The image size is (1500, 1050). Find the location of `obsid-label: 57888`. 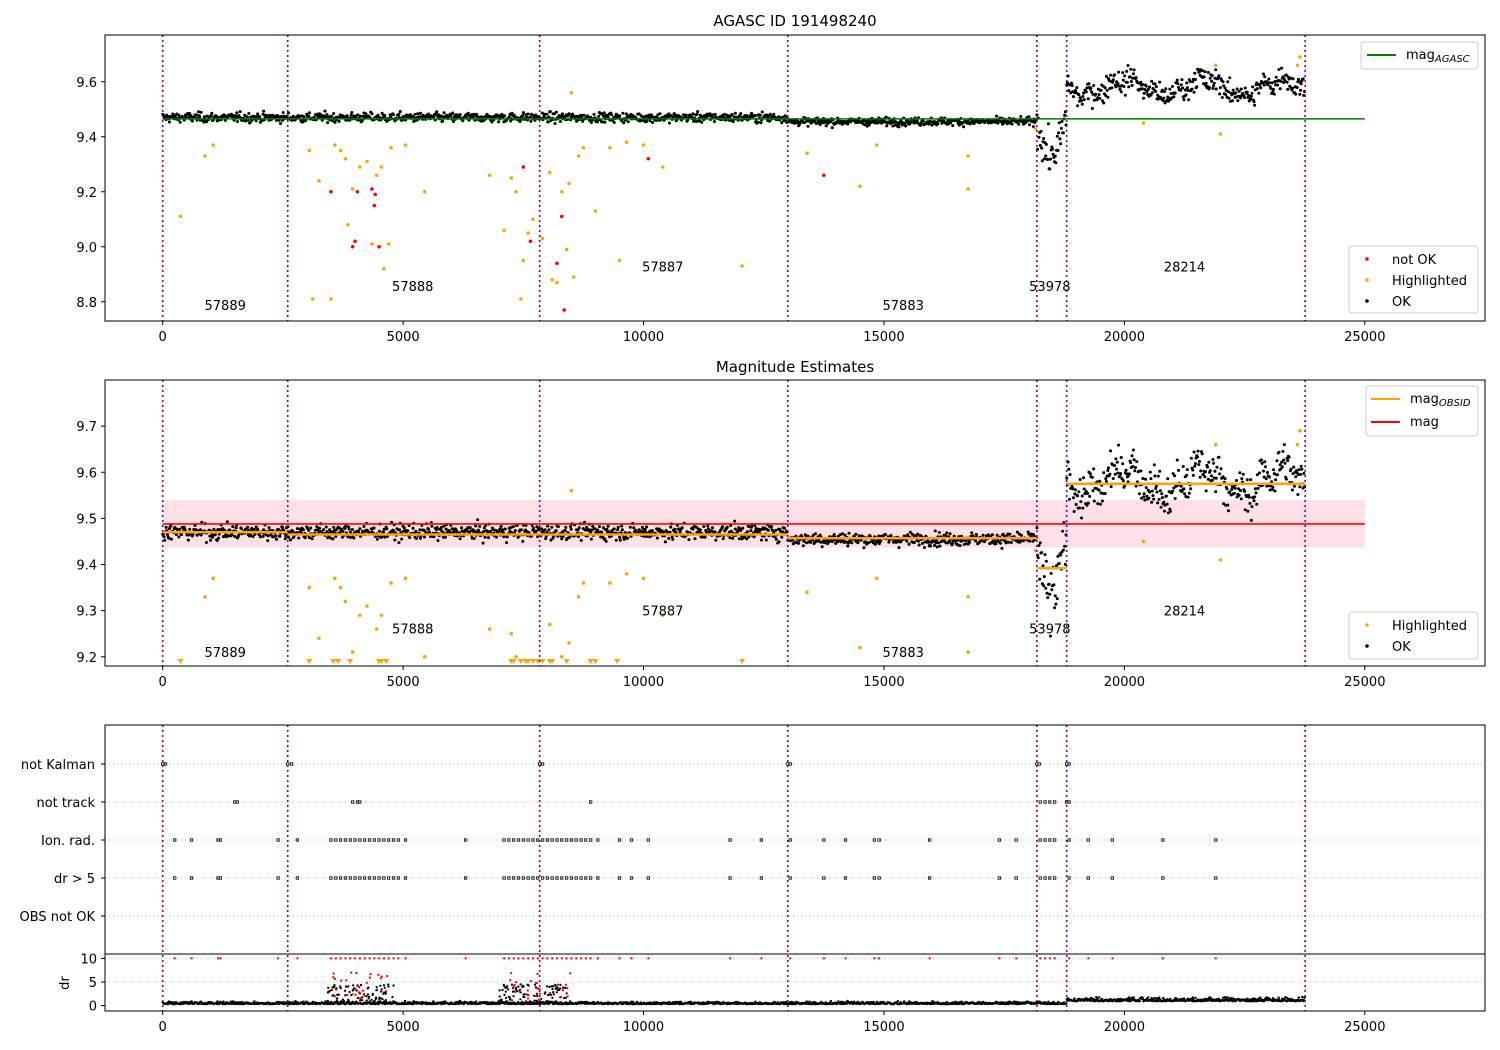

obsid-label: 57888 is located at coordinates (412, 287).